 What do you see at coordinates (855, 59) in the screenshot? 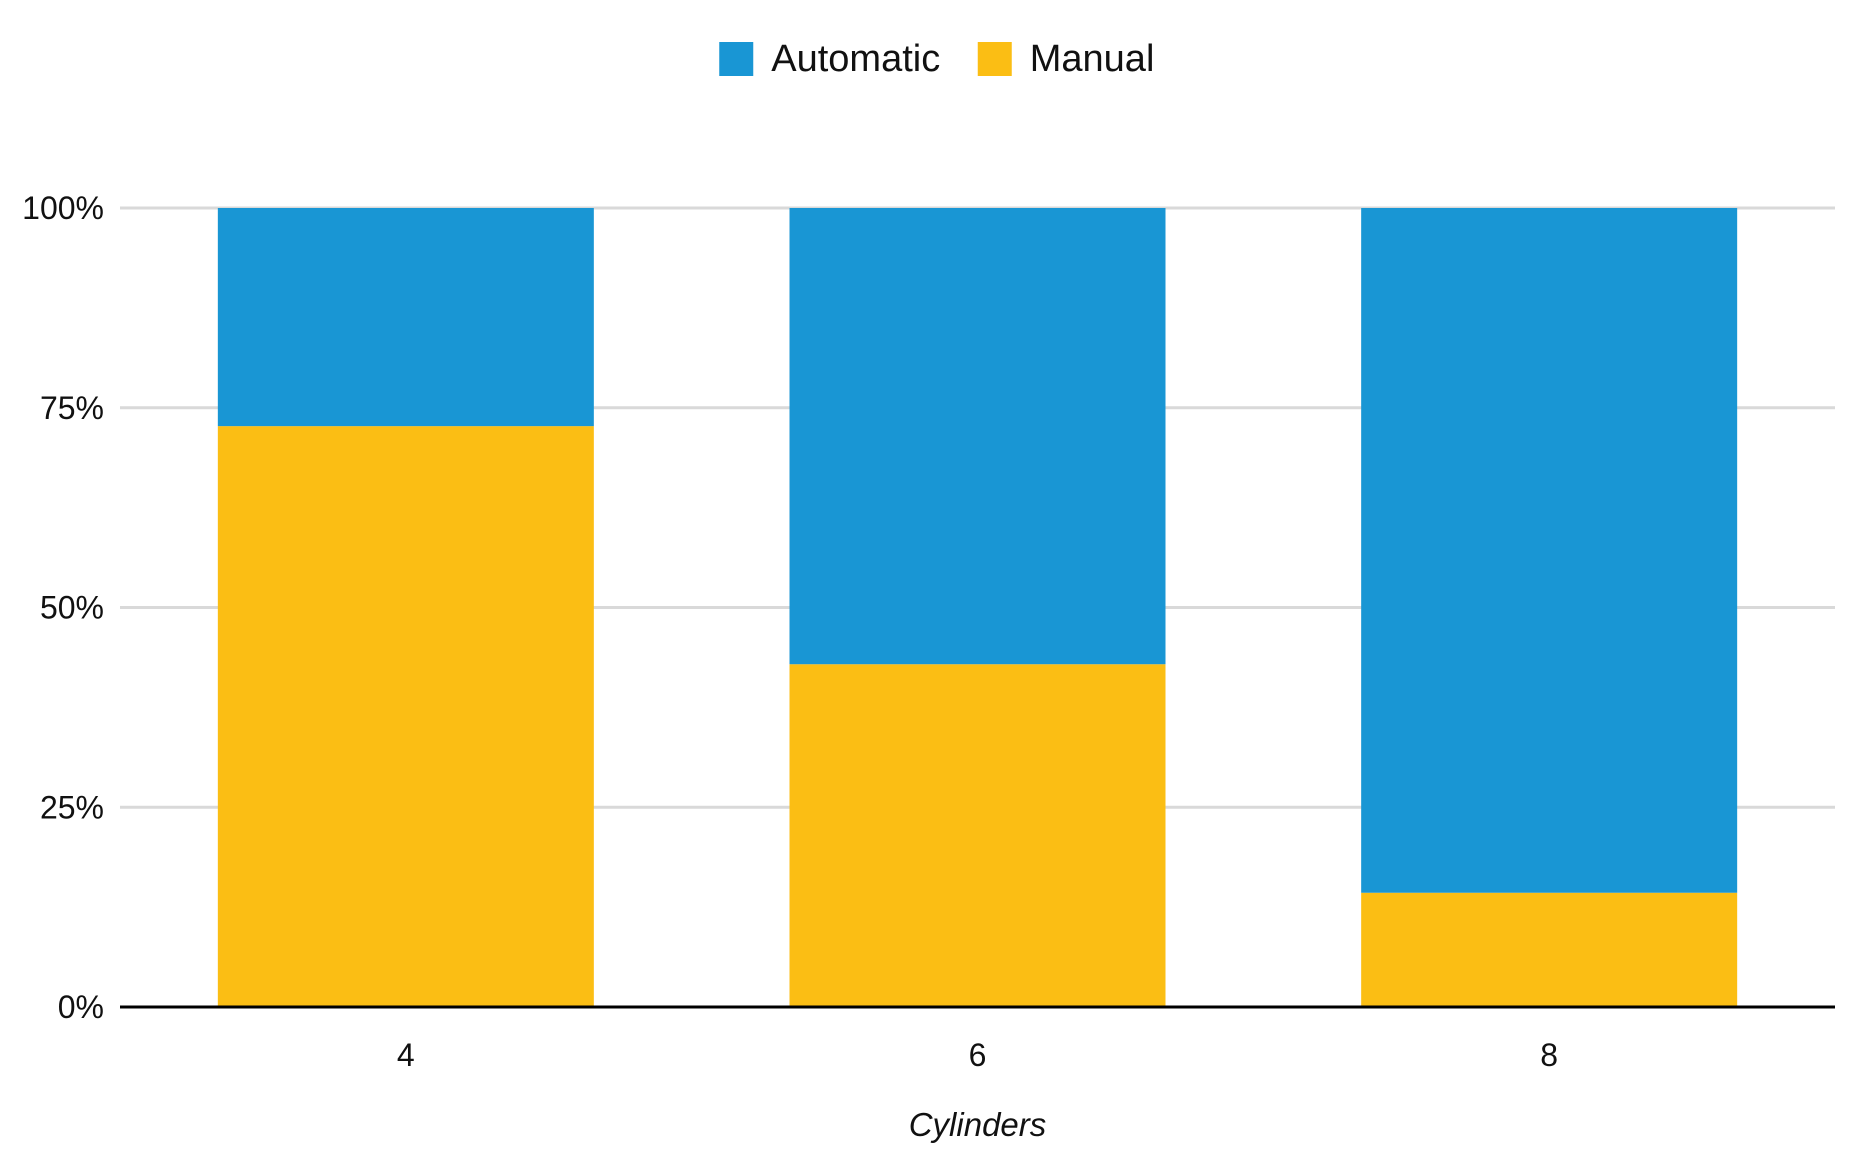
I see `legend-label-automatic: Automatic` at bounding box center [855, 59].